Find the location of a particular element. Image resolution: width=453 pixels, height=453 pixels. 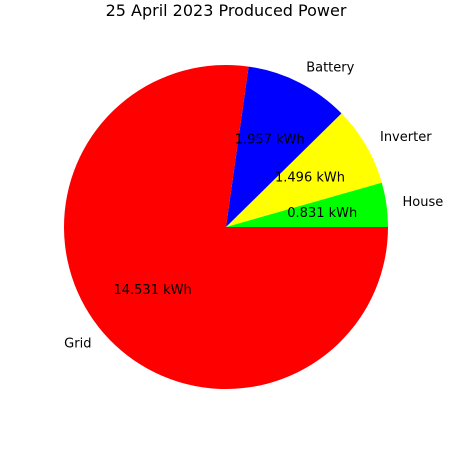

value-label-house: 0.831 kWh is located at coordinates (322, 213).